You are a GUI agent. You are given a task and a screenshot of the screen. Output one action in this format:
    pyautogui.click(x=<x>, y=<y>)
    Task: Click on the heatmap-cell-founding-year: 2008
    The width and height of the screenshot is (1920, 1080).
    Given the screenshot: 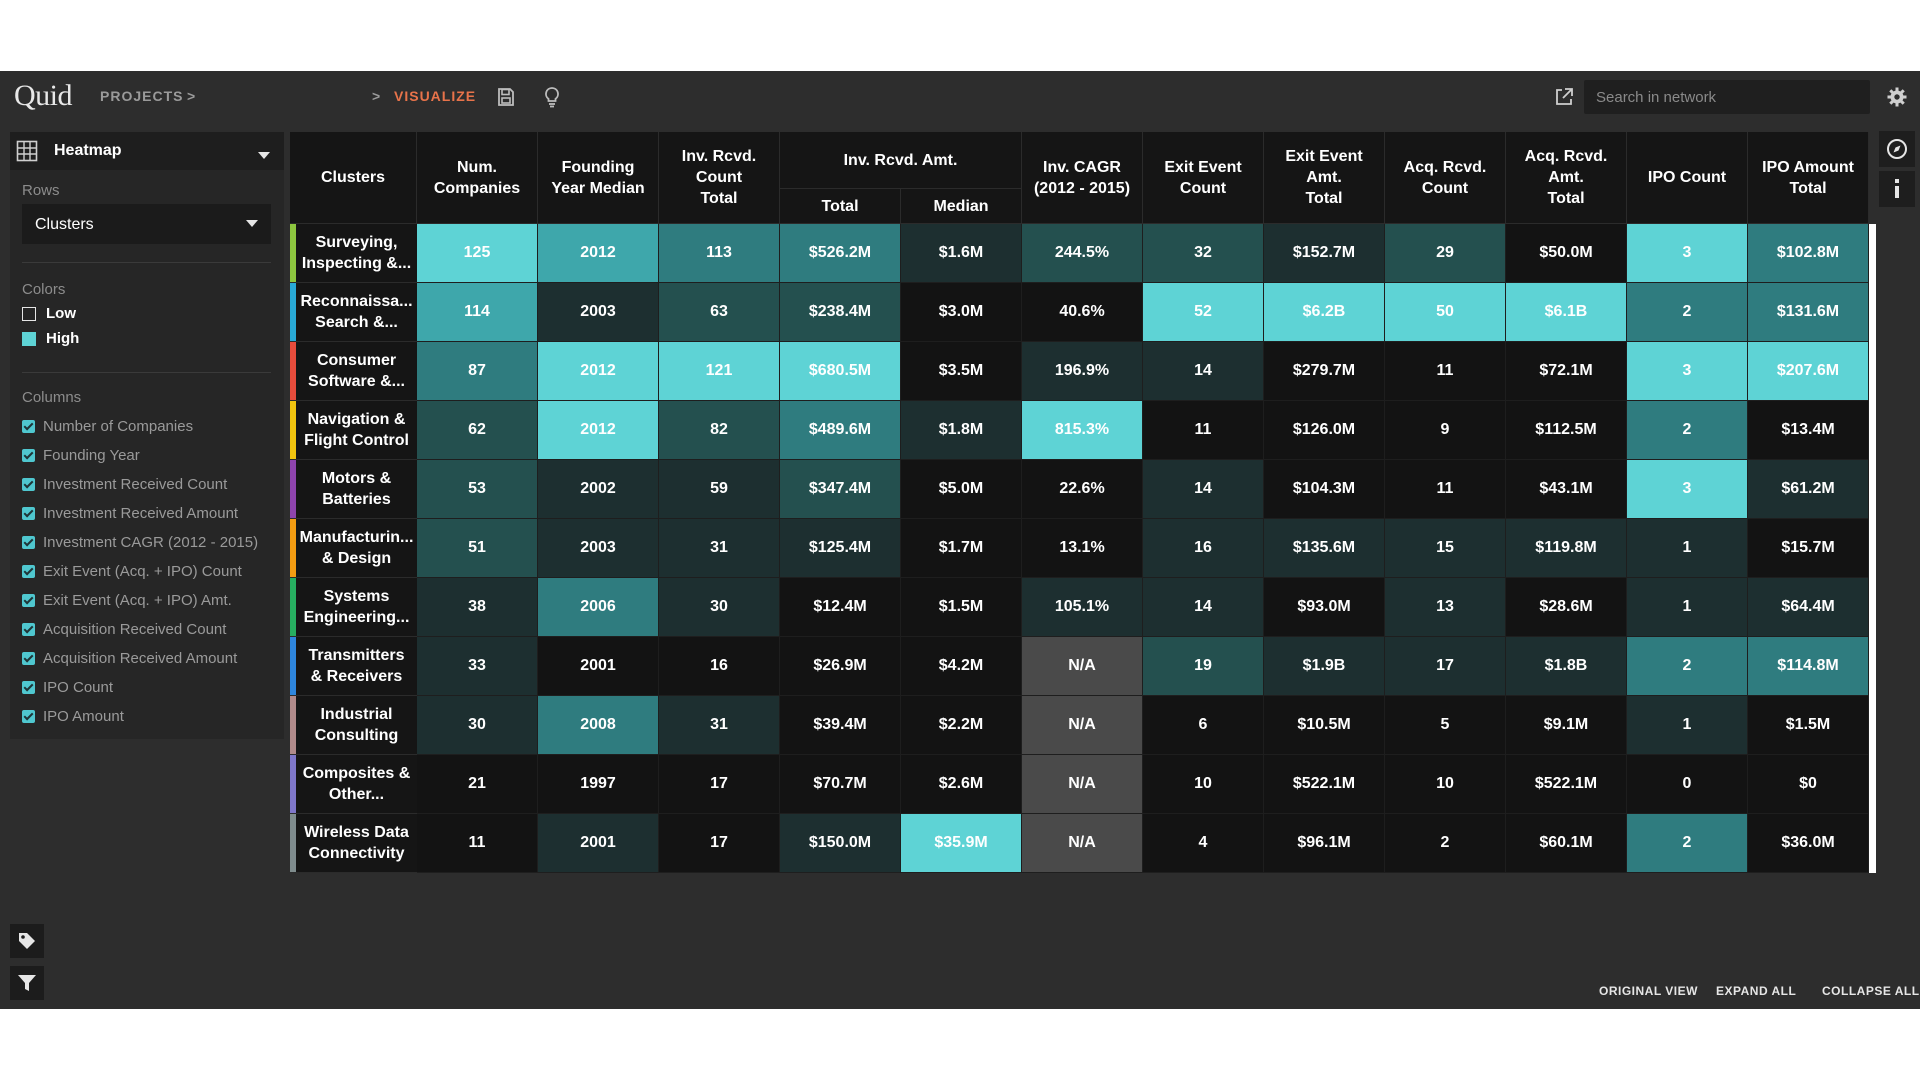 What is the action you would take?
    pyautogui.click(x=598, y=725)
    